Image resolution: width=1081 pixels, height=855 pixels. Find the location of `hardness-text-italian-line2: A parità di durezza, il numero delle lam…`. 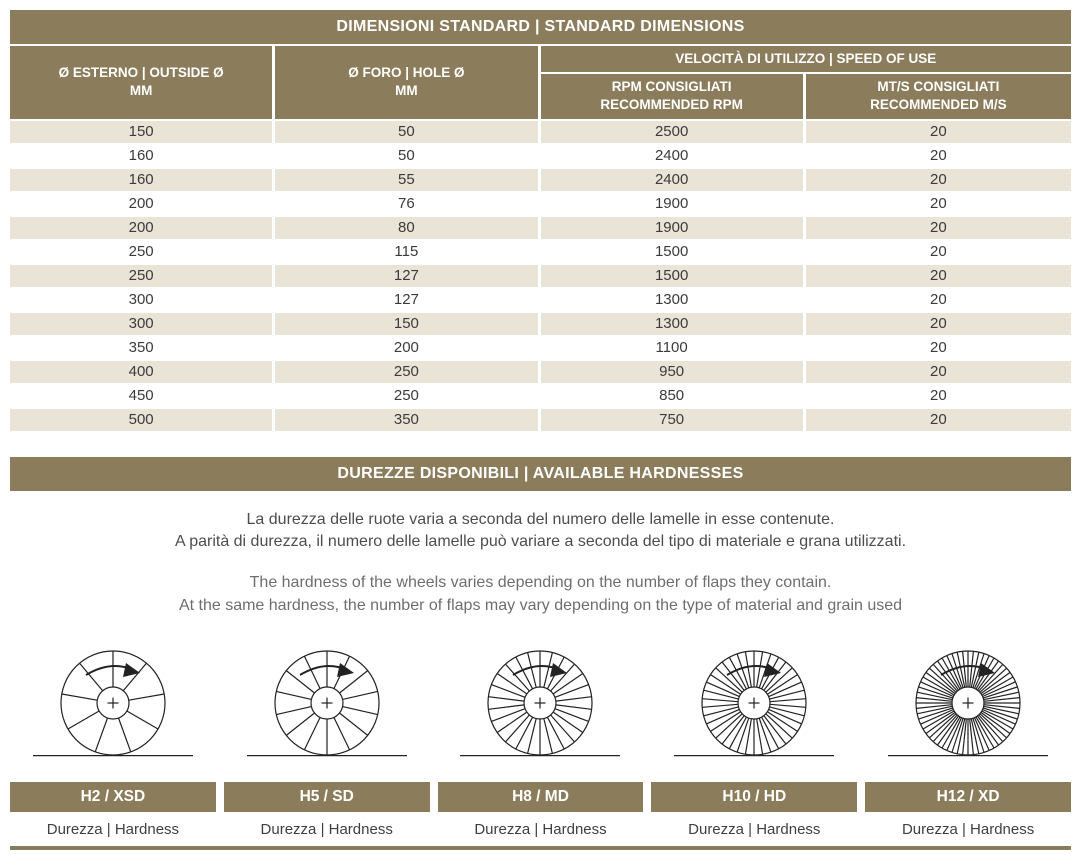

hardness-text-italian-line2: A parità di durezza, il numero delle lam… is located at coordinates (540, 542).